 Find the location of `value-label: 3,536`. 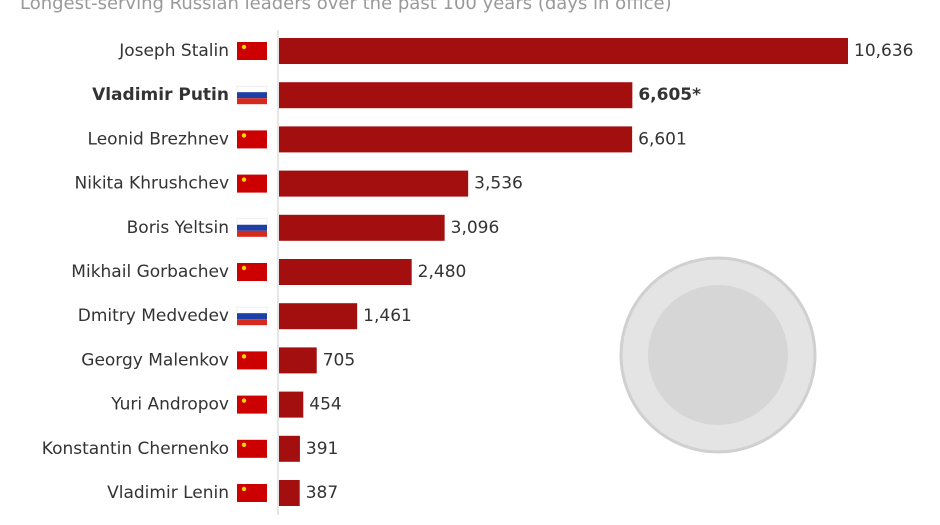

value-label: 3,536 is located at coordinates (498, 184).